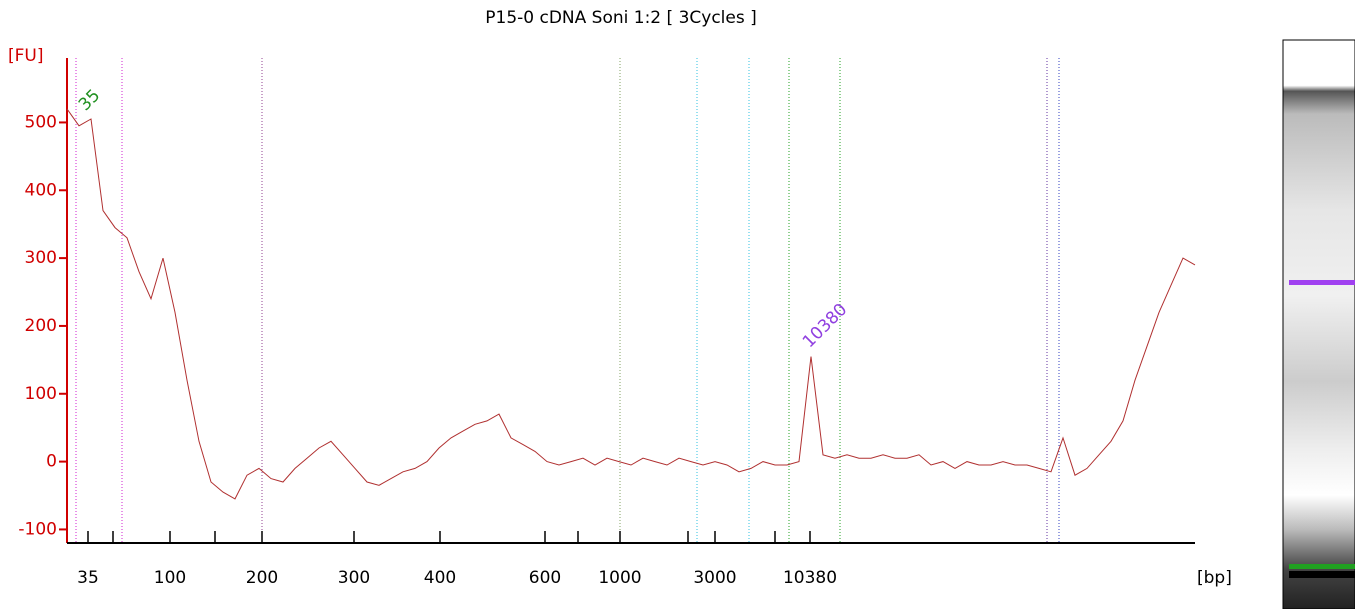 The image size is (1355, 609). What do you see at coordinates (51, 462) in the screenshot?
I see `y-tick-label: 0` at bounding box center [51, 462].